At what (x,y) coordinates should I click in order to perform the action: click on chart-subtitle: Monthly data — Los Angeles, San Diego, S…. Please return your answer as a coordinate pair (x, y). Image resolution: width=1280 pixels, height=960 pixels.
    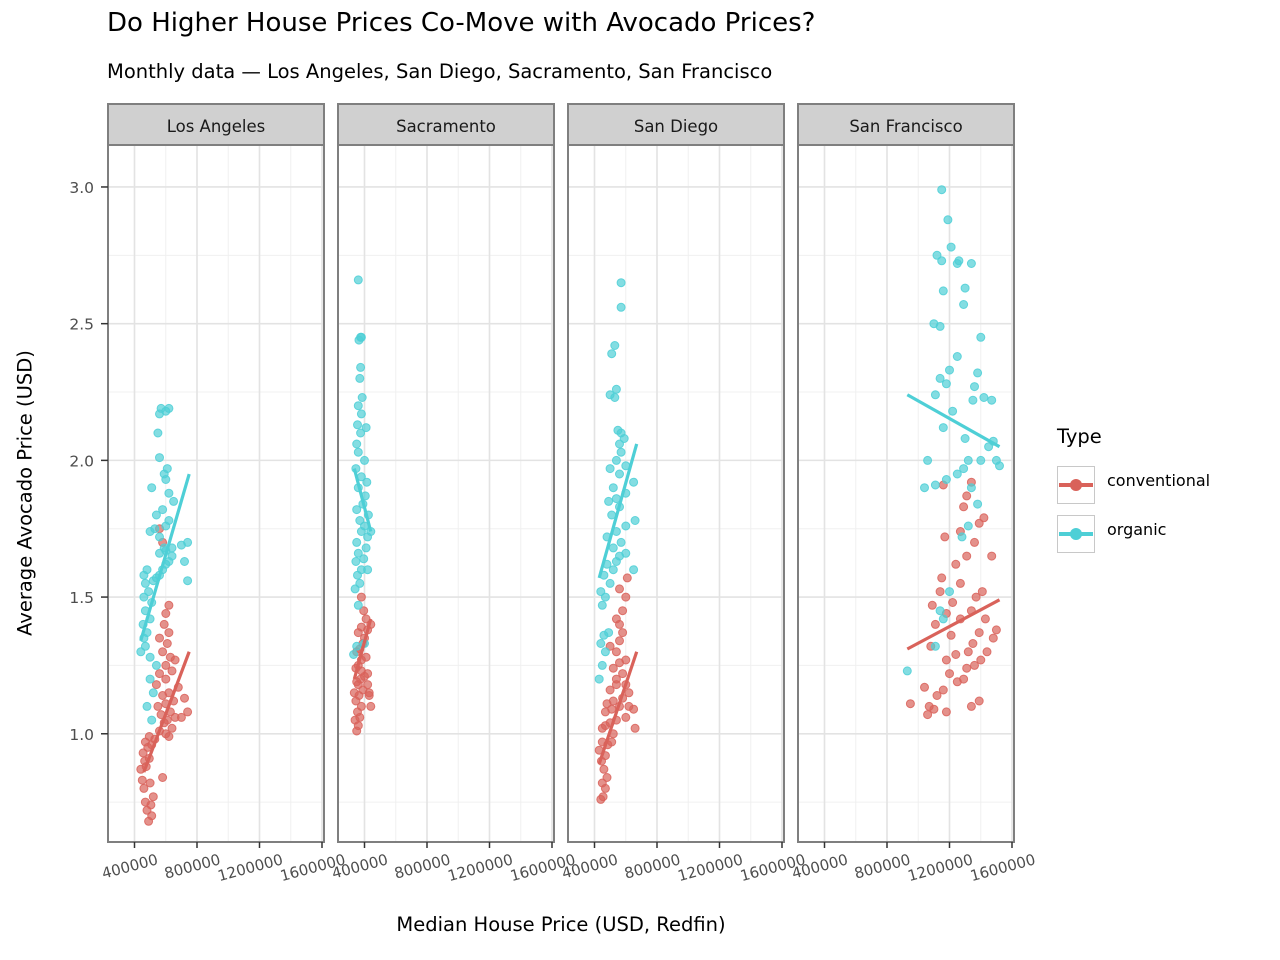
    Looking at the image, I should click on (440, 71).